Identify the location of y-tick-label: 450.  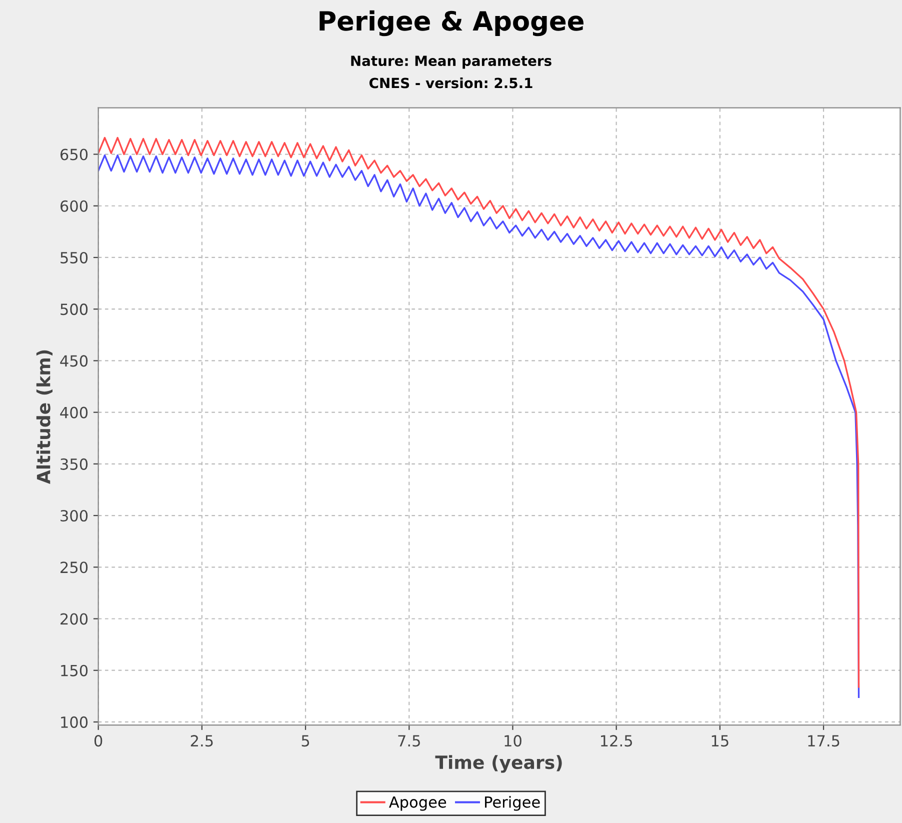
(74, 361).